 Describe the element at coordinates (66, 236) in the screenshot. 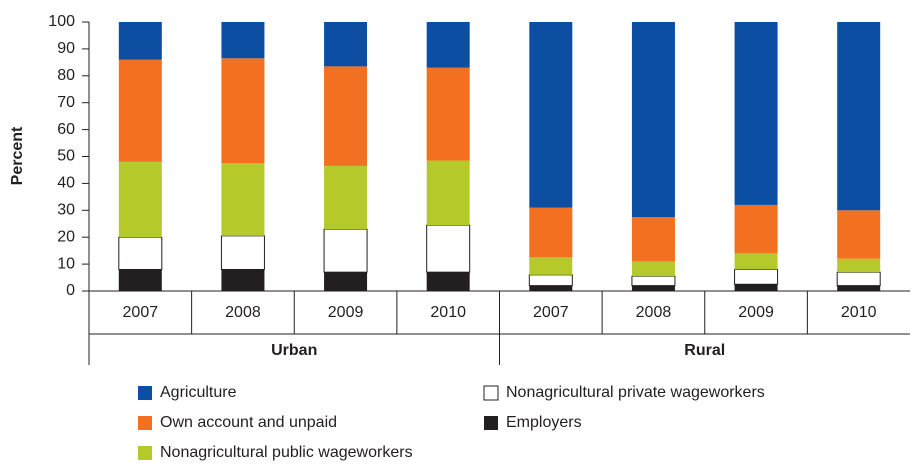

I see `y-tick-label: 20` at that location.